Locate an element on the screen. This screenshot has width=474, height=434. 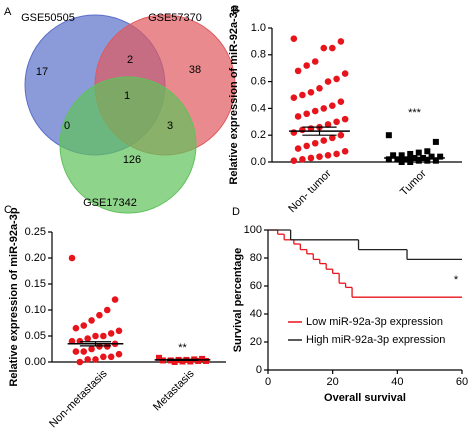
x-tick-label: Tumor is located at coordinates (413, 182).